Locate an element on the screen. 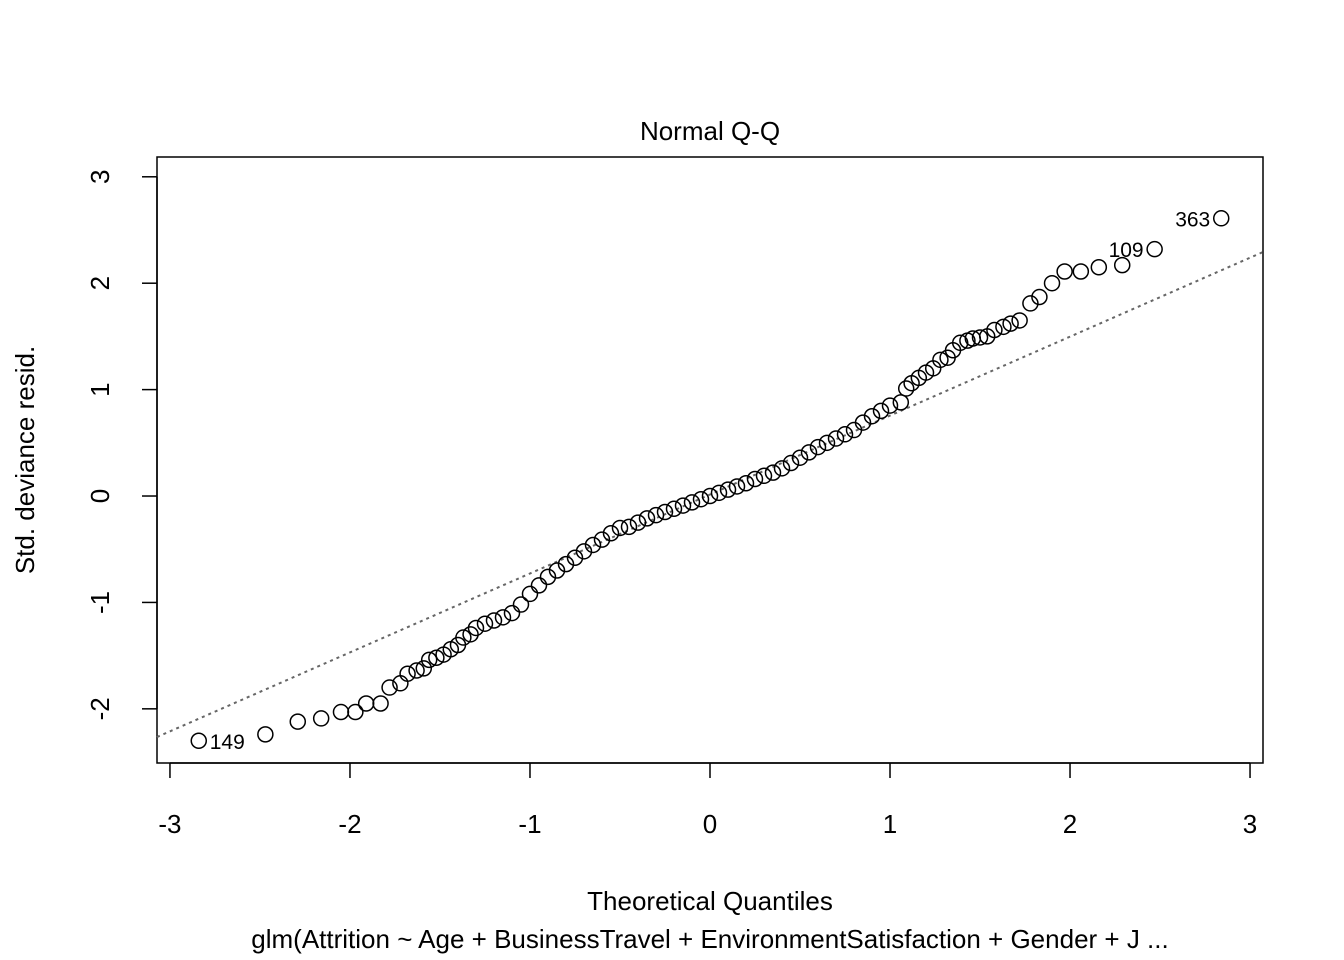 Image resolution: width=1344 pixels, height=960 pixels. chart-title: Normal Q-Q is located at coordinates (710, 131).